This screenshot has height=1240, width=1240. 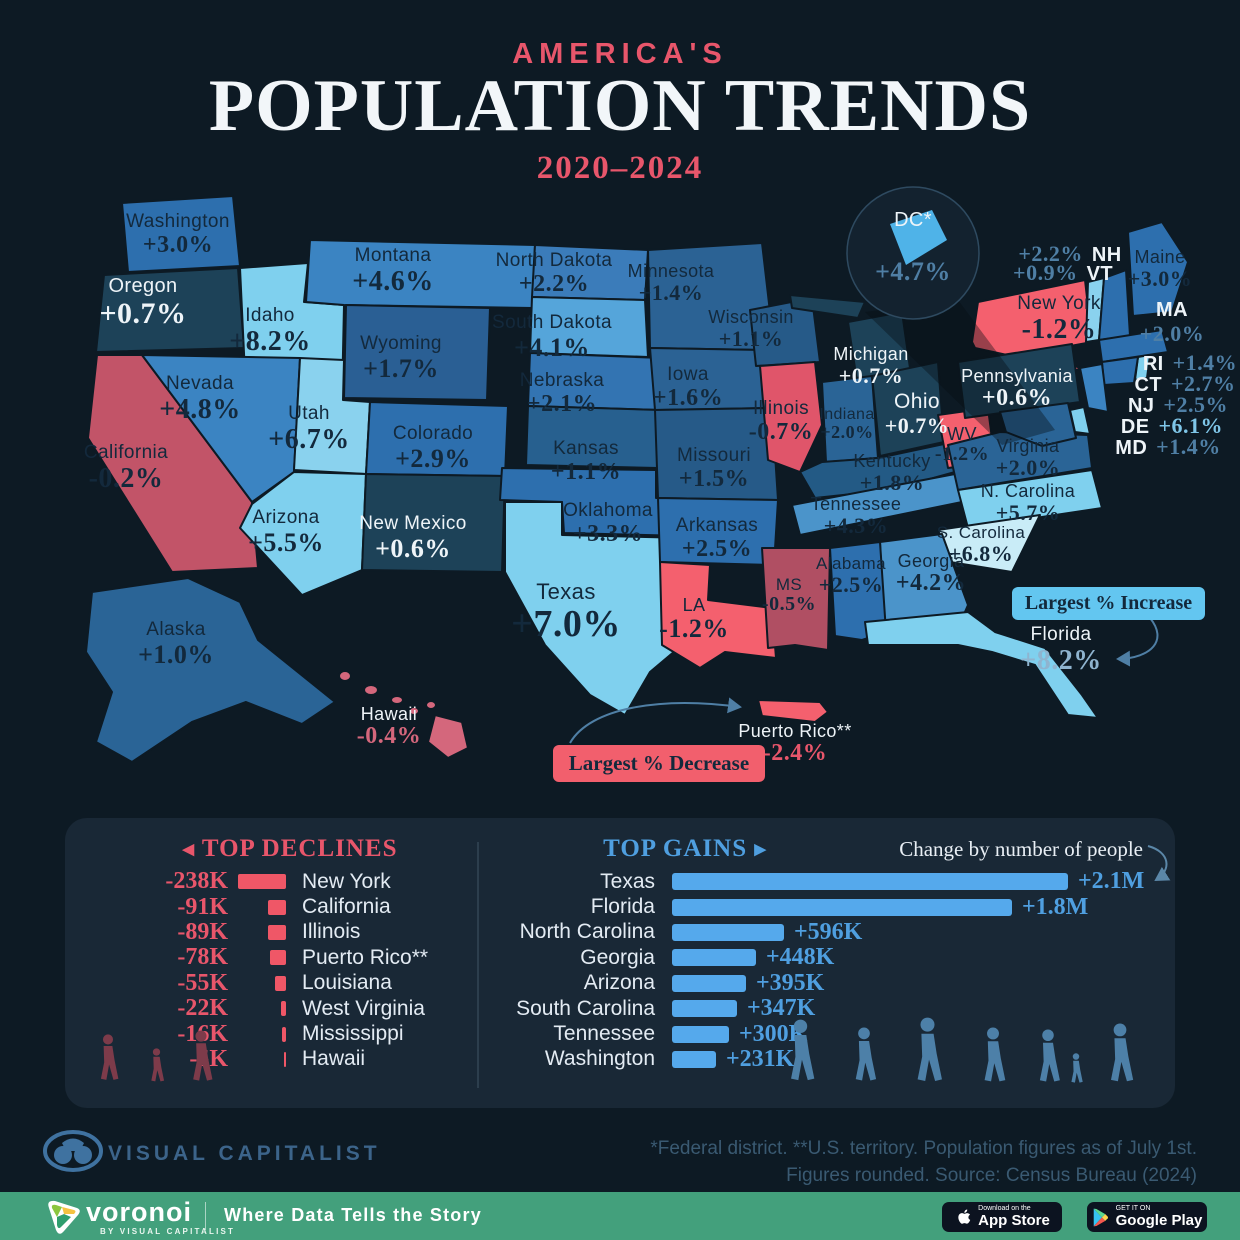 I want to click on google-play-icon, so click(x=1100, y=1217).